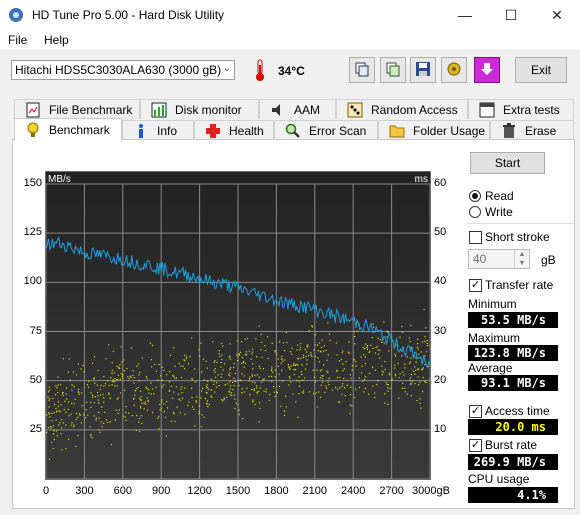 This screenshot has height=515, width=580. Describe the element at coordinates (226, 68) in the screenshot. I see `chevron-down-icon: ⌄` at that location.